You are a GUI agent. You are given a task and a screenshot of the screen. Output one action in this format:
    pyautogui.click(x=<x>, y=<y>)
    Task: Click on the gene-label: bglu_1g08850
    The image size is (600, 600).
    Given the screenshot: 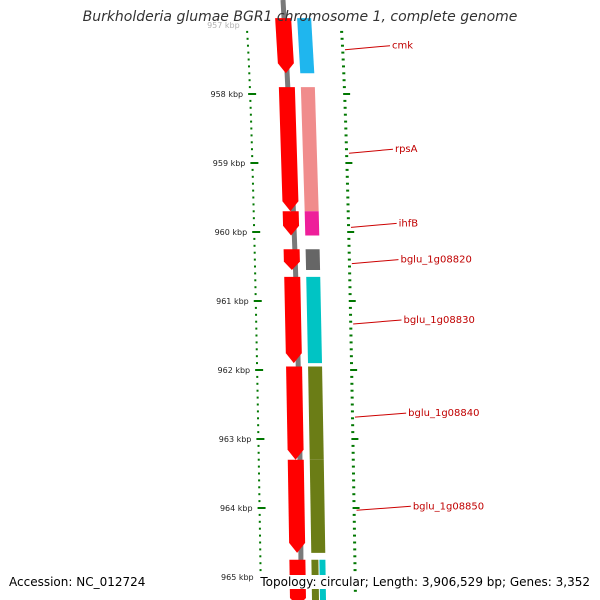 What is the action you would take?
    pyautogui.click(x=448, y=506)
    